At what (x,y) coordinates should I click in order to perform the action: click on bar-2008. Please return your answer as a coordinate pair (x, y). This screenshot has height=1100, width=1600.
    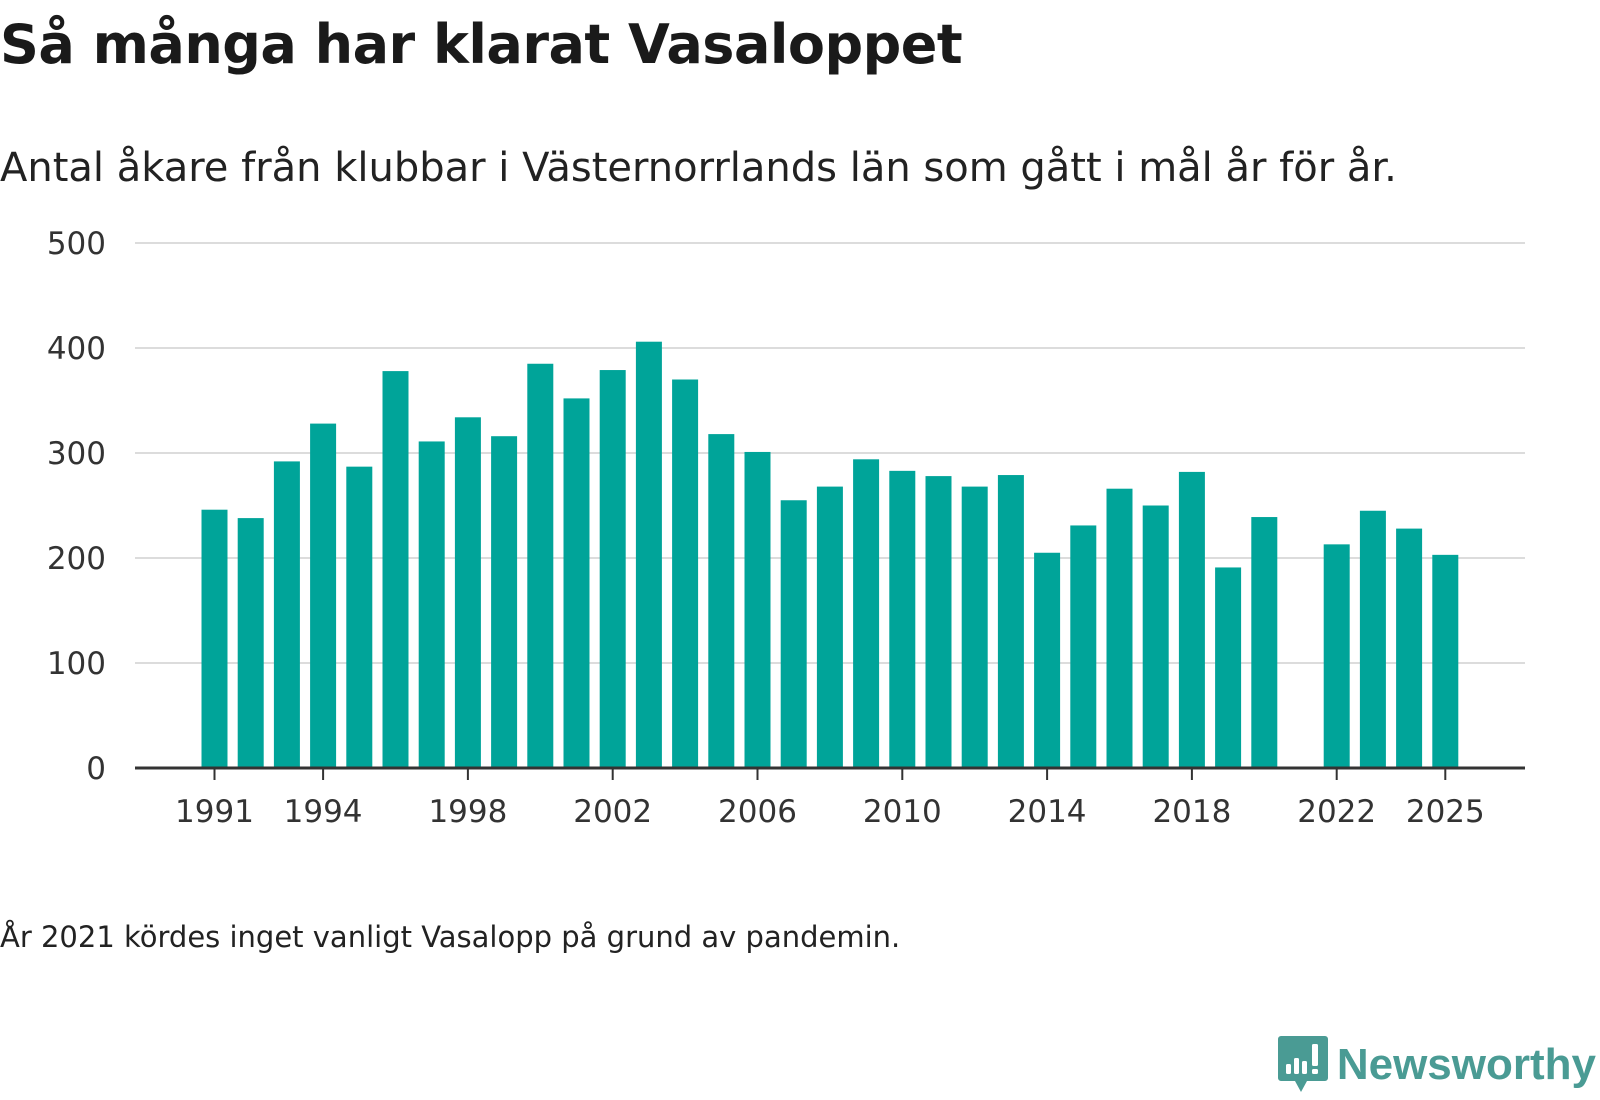
    Looking at the image, I should click on (829, 627).